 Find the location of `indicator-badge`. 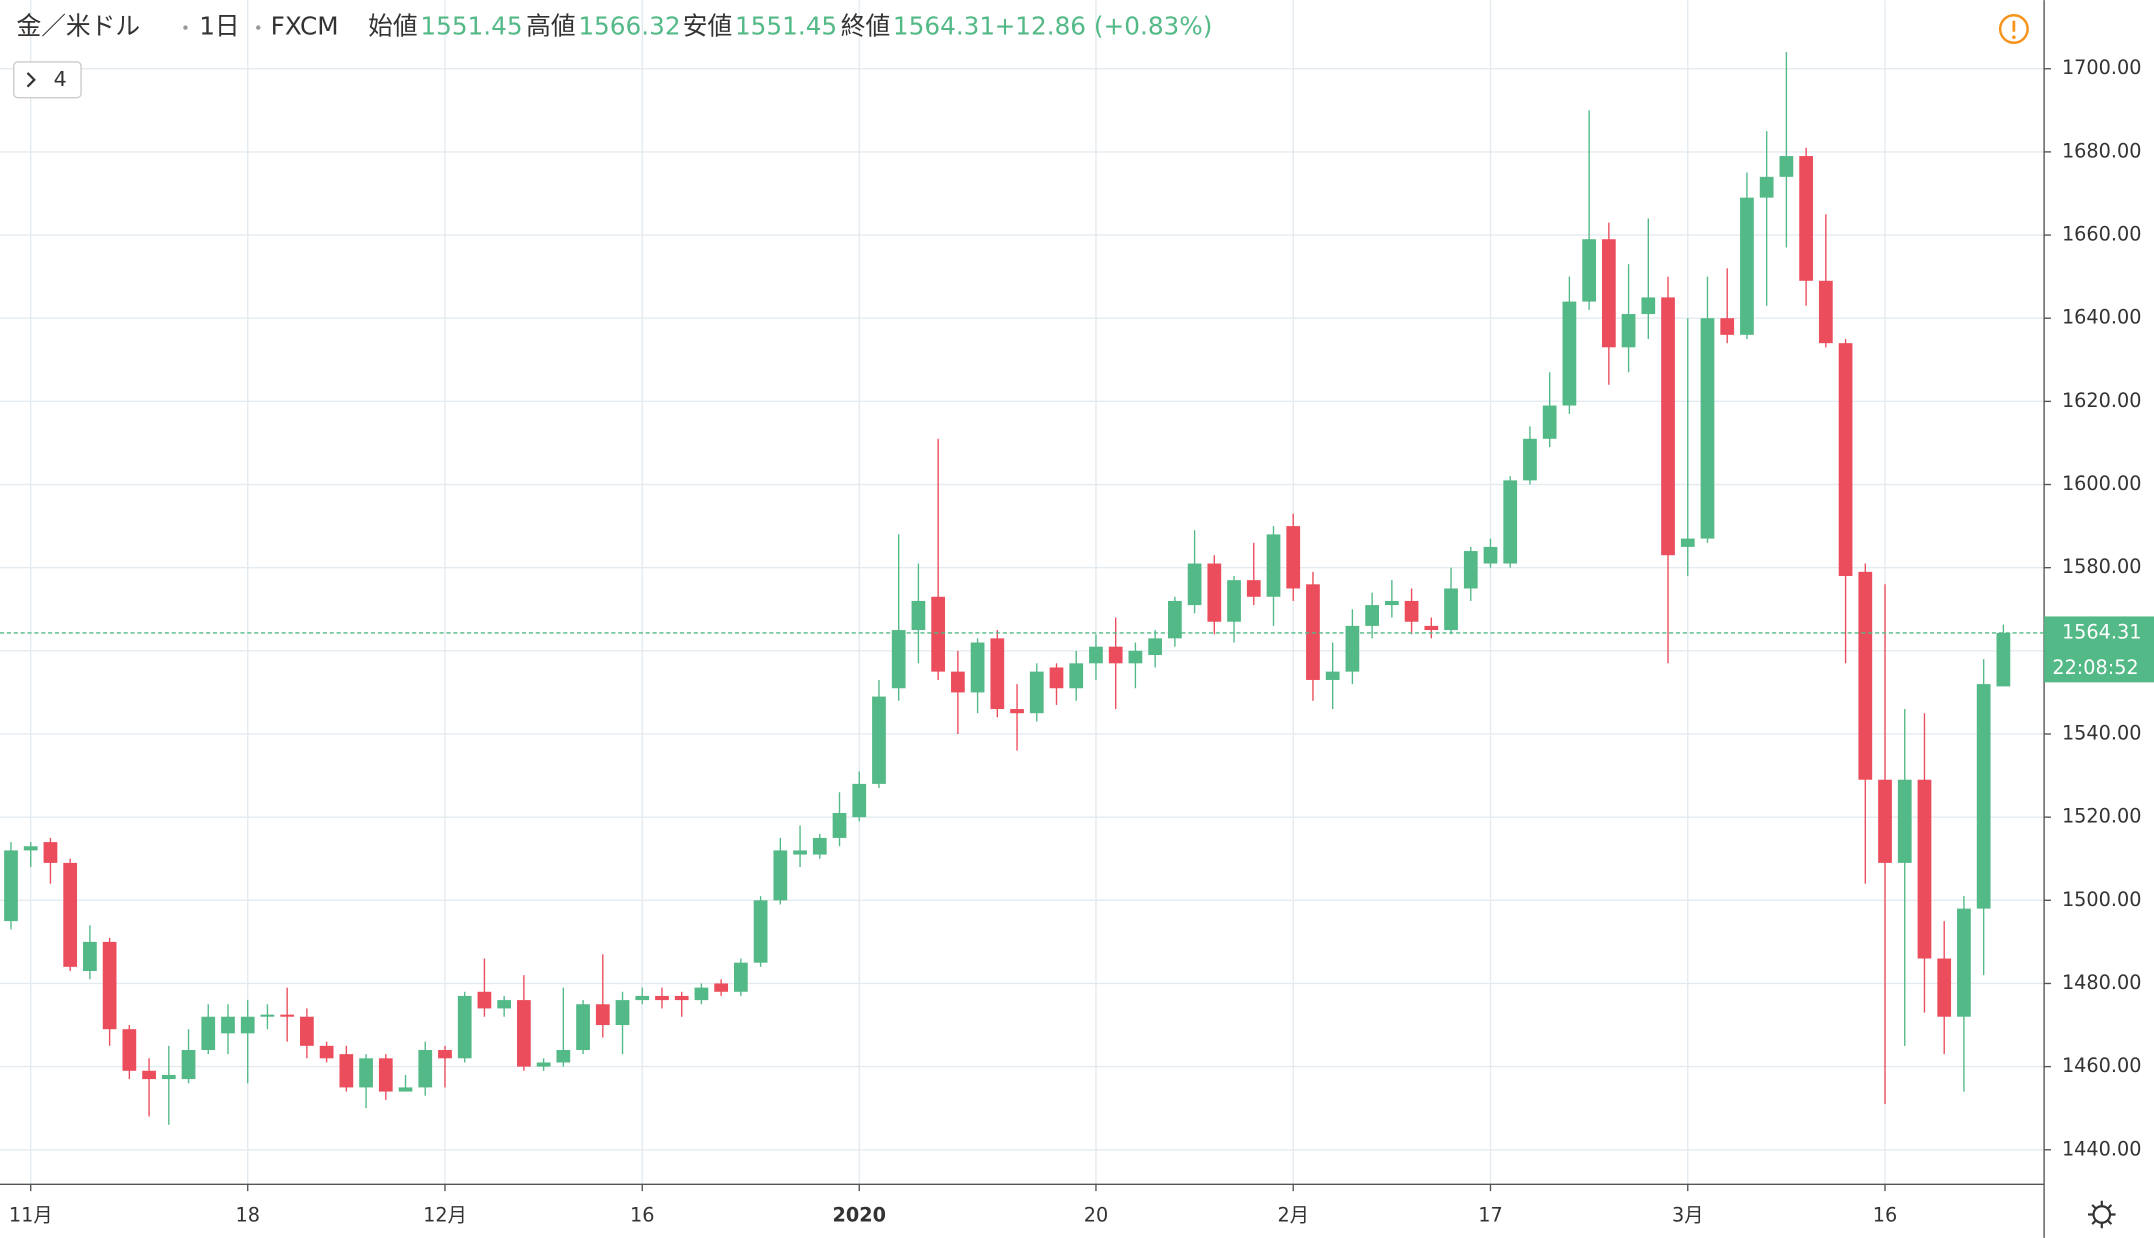

indicator-badge is located at coordinates (47, 80).